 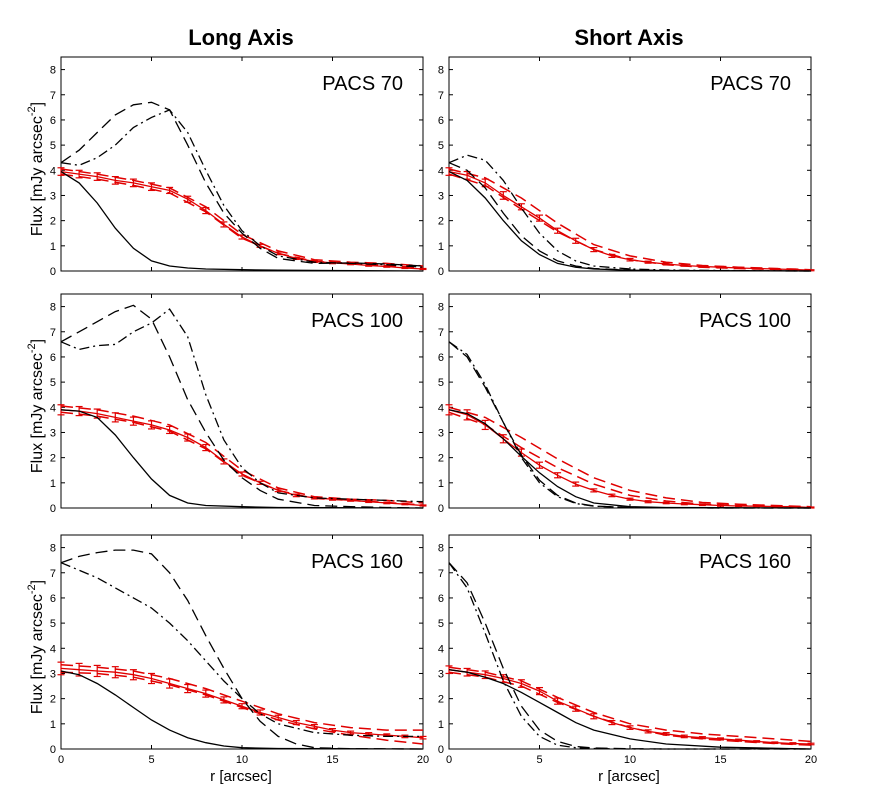 I want to click on x-tick-label: 15, so click(x=332, y=760).